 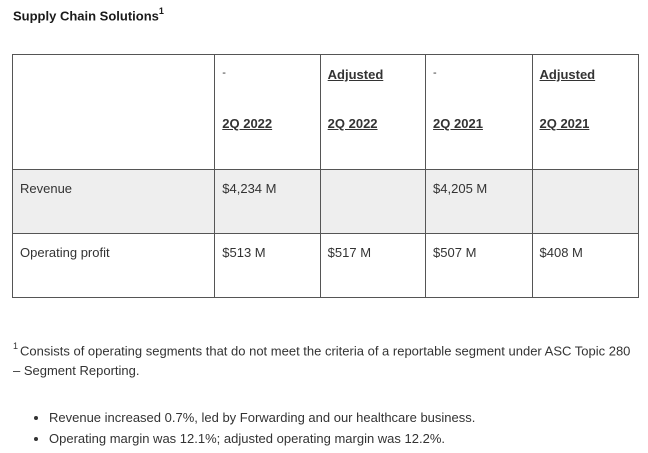 What do you see at coordinates (479, 201) in the screenshot?
I see `table-cell: $4,205 M` at bounding box center [479, 201].